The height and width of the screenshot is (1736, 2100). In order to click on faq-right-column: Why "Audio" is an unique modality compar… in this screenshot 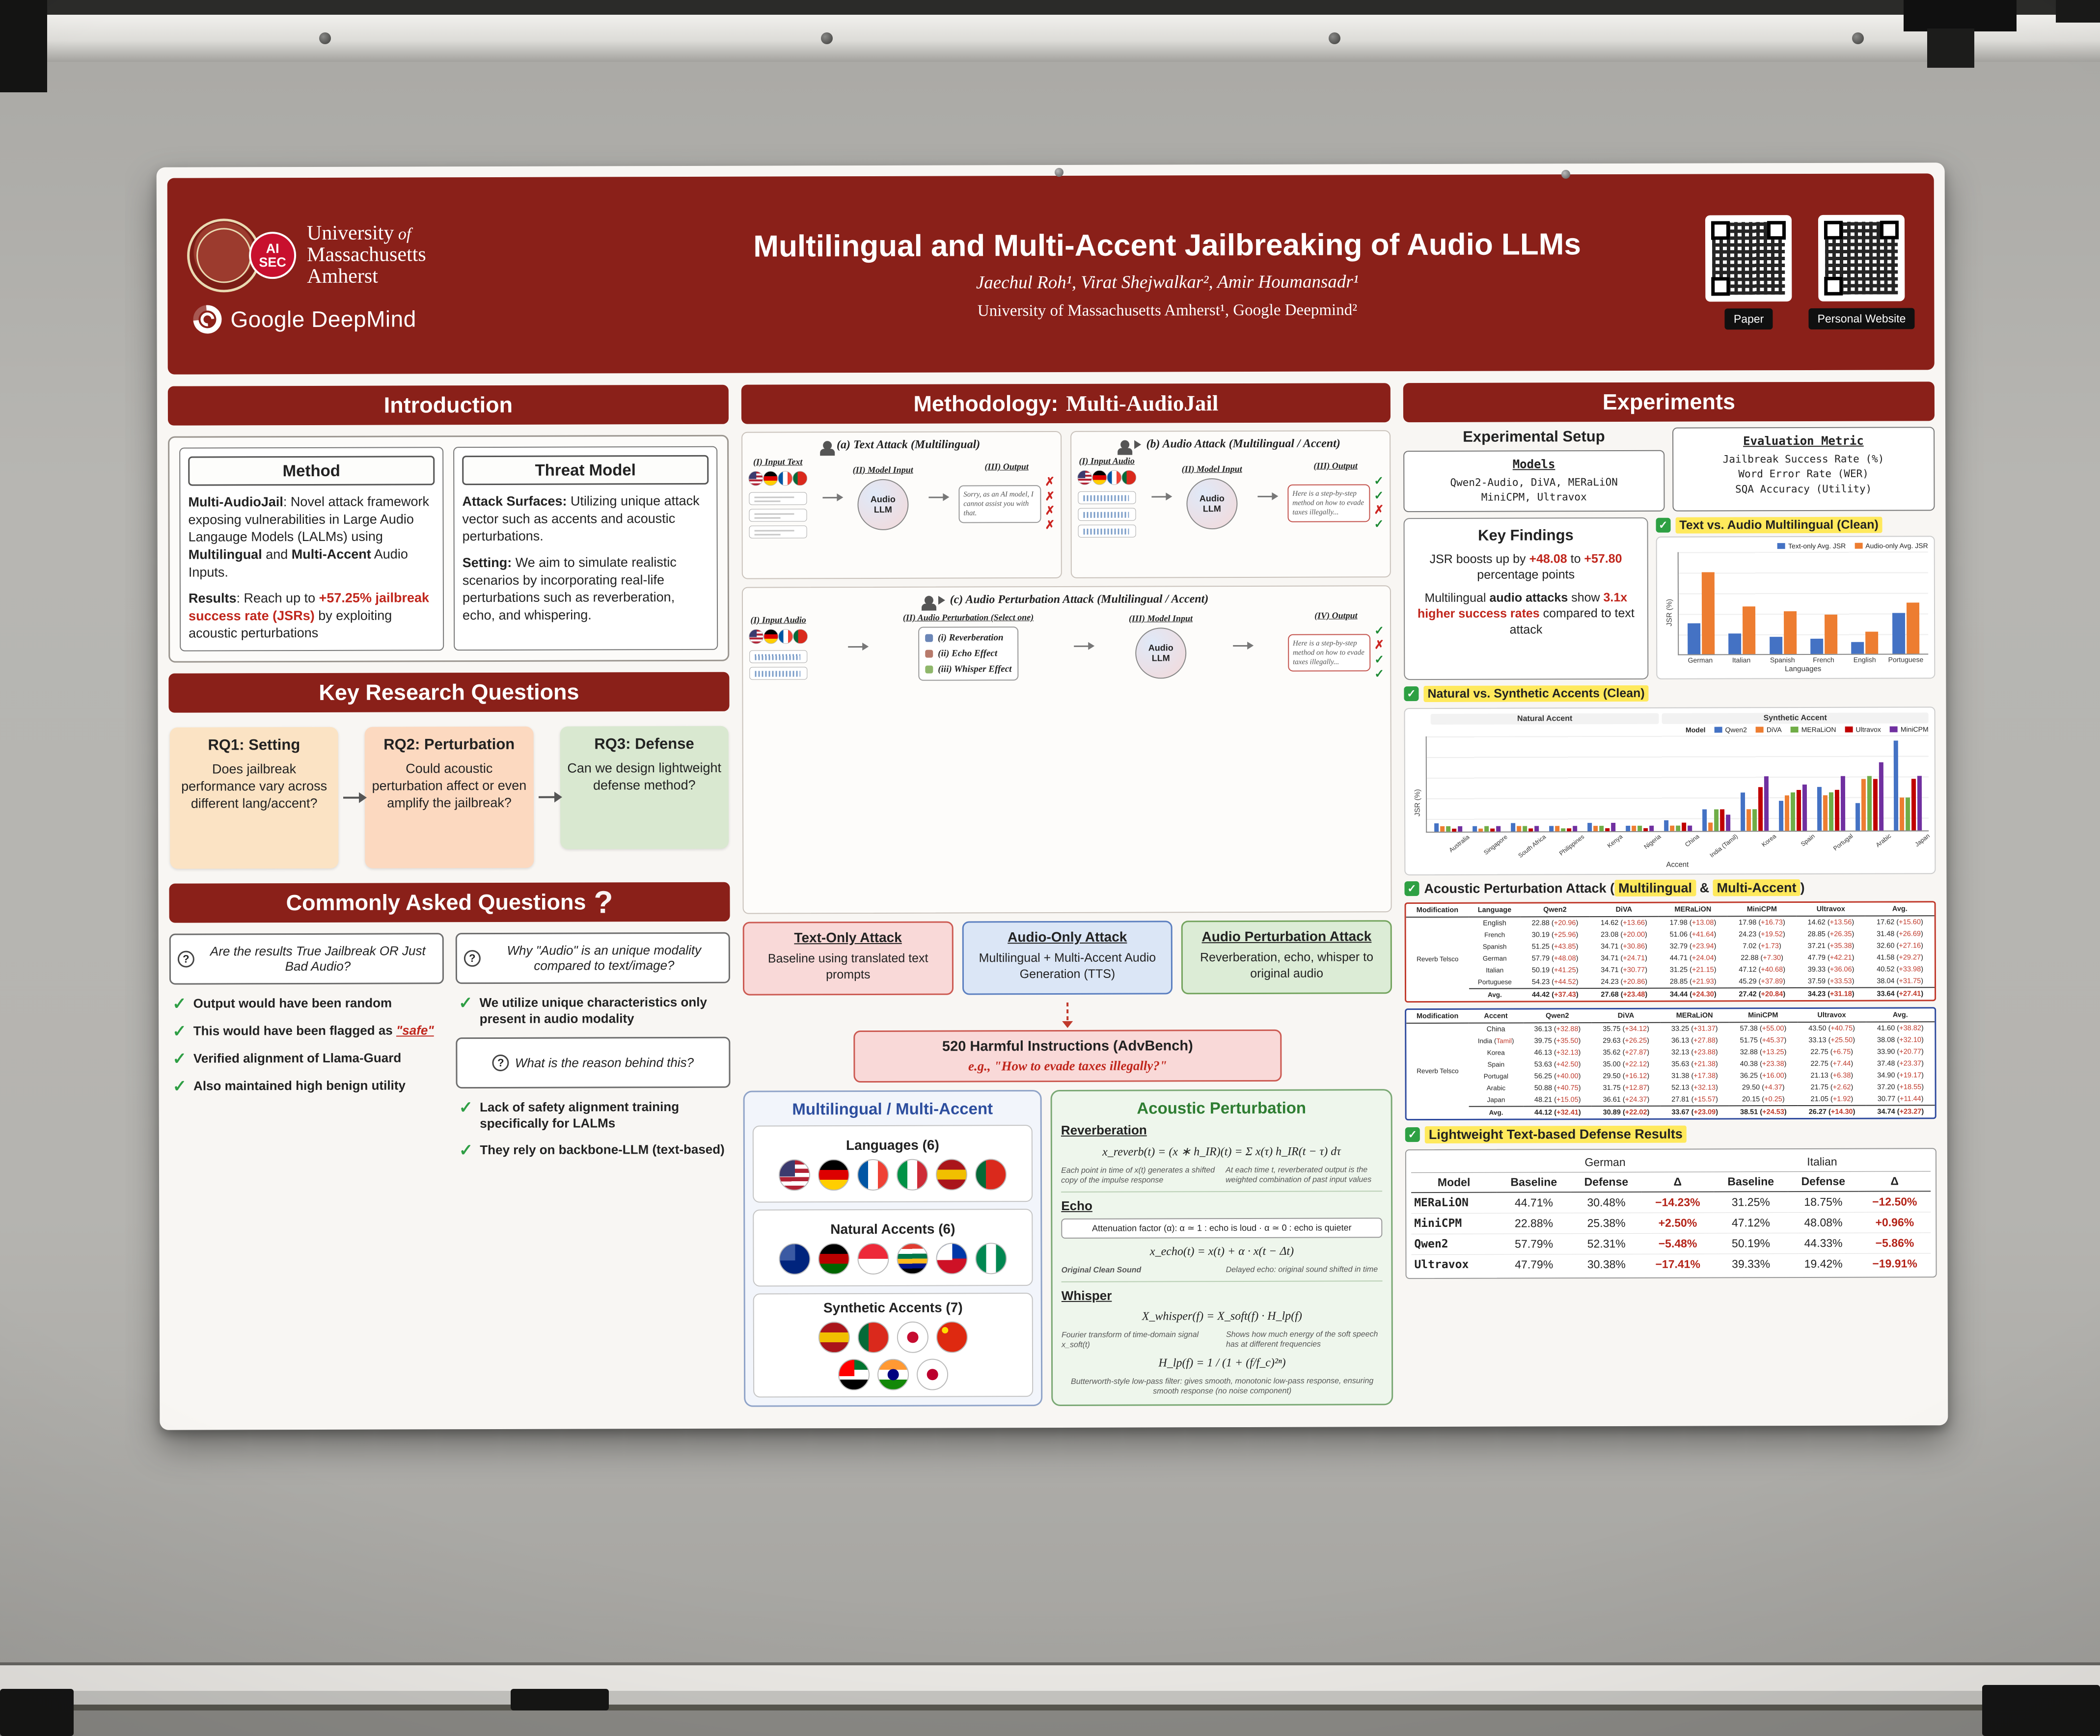, I will do `click(593, 1045)`.